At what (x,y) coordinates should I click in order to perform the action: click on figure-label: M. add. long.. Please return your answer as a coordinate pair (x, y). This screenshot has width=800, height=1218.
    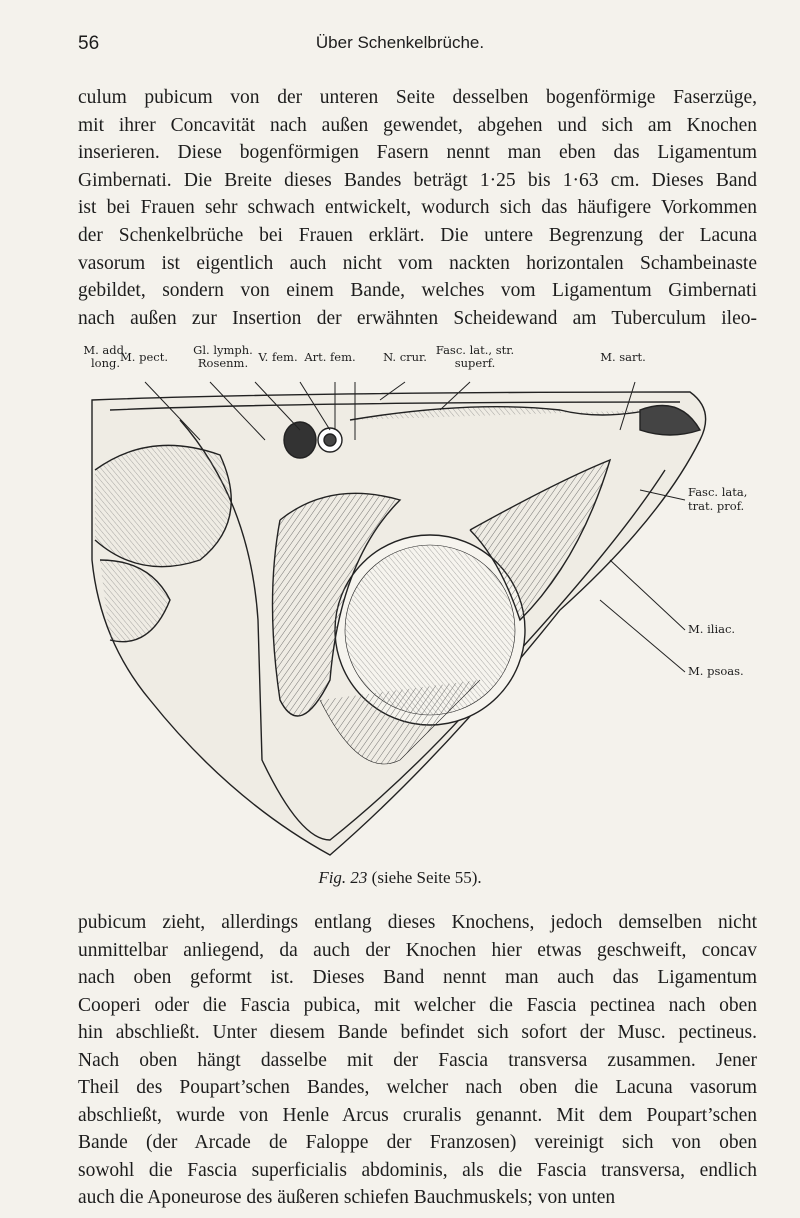
    Looking at the image, I should click on (105, 356).